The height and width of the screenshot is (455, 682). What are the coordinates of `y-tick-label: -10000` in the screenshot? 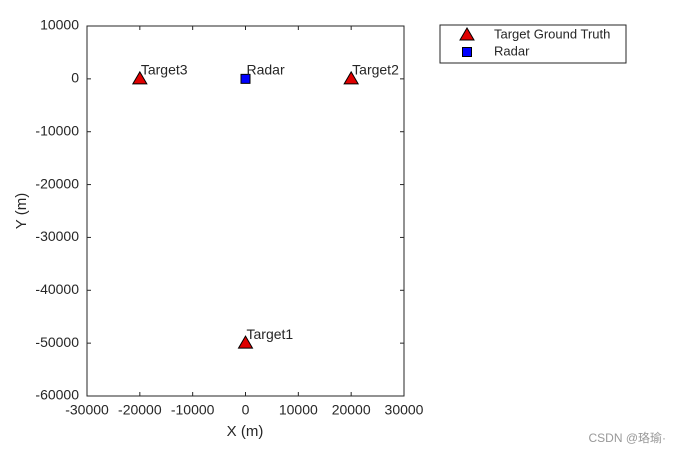 It's located at (57, 130).